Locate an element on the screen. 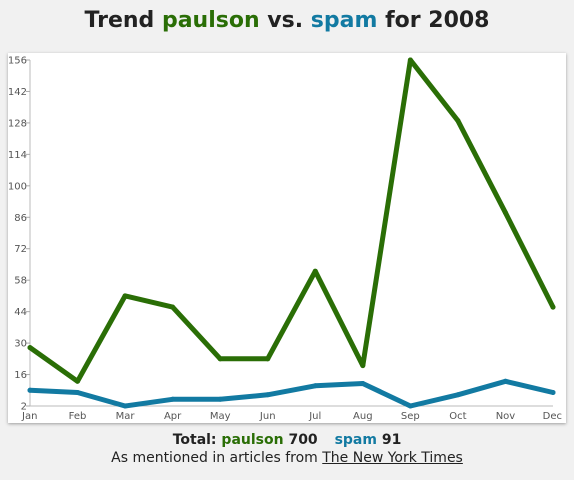 Image resolution: width=574 pixels, height=480 pixels. title-term-paulson: paulson is located at coordinates (210, 20).